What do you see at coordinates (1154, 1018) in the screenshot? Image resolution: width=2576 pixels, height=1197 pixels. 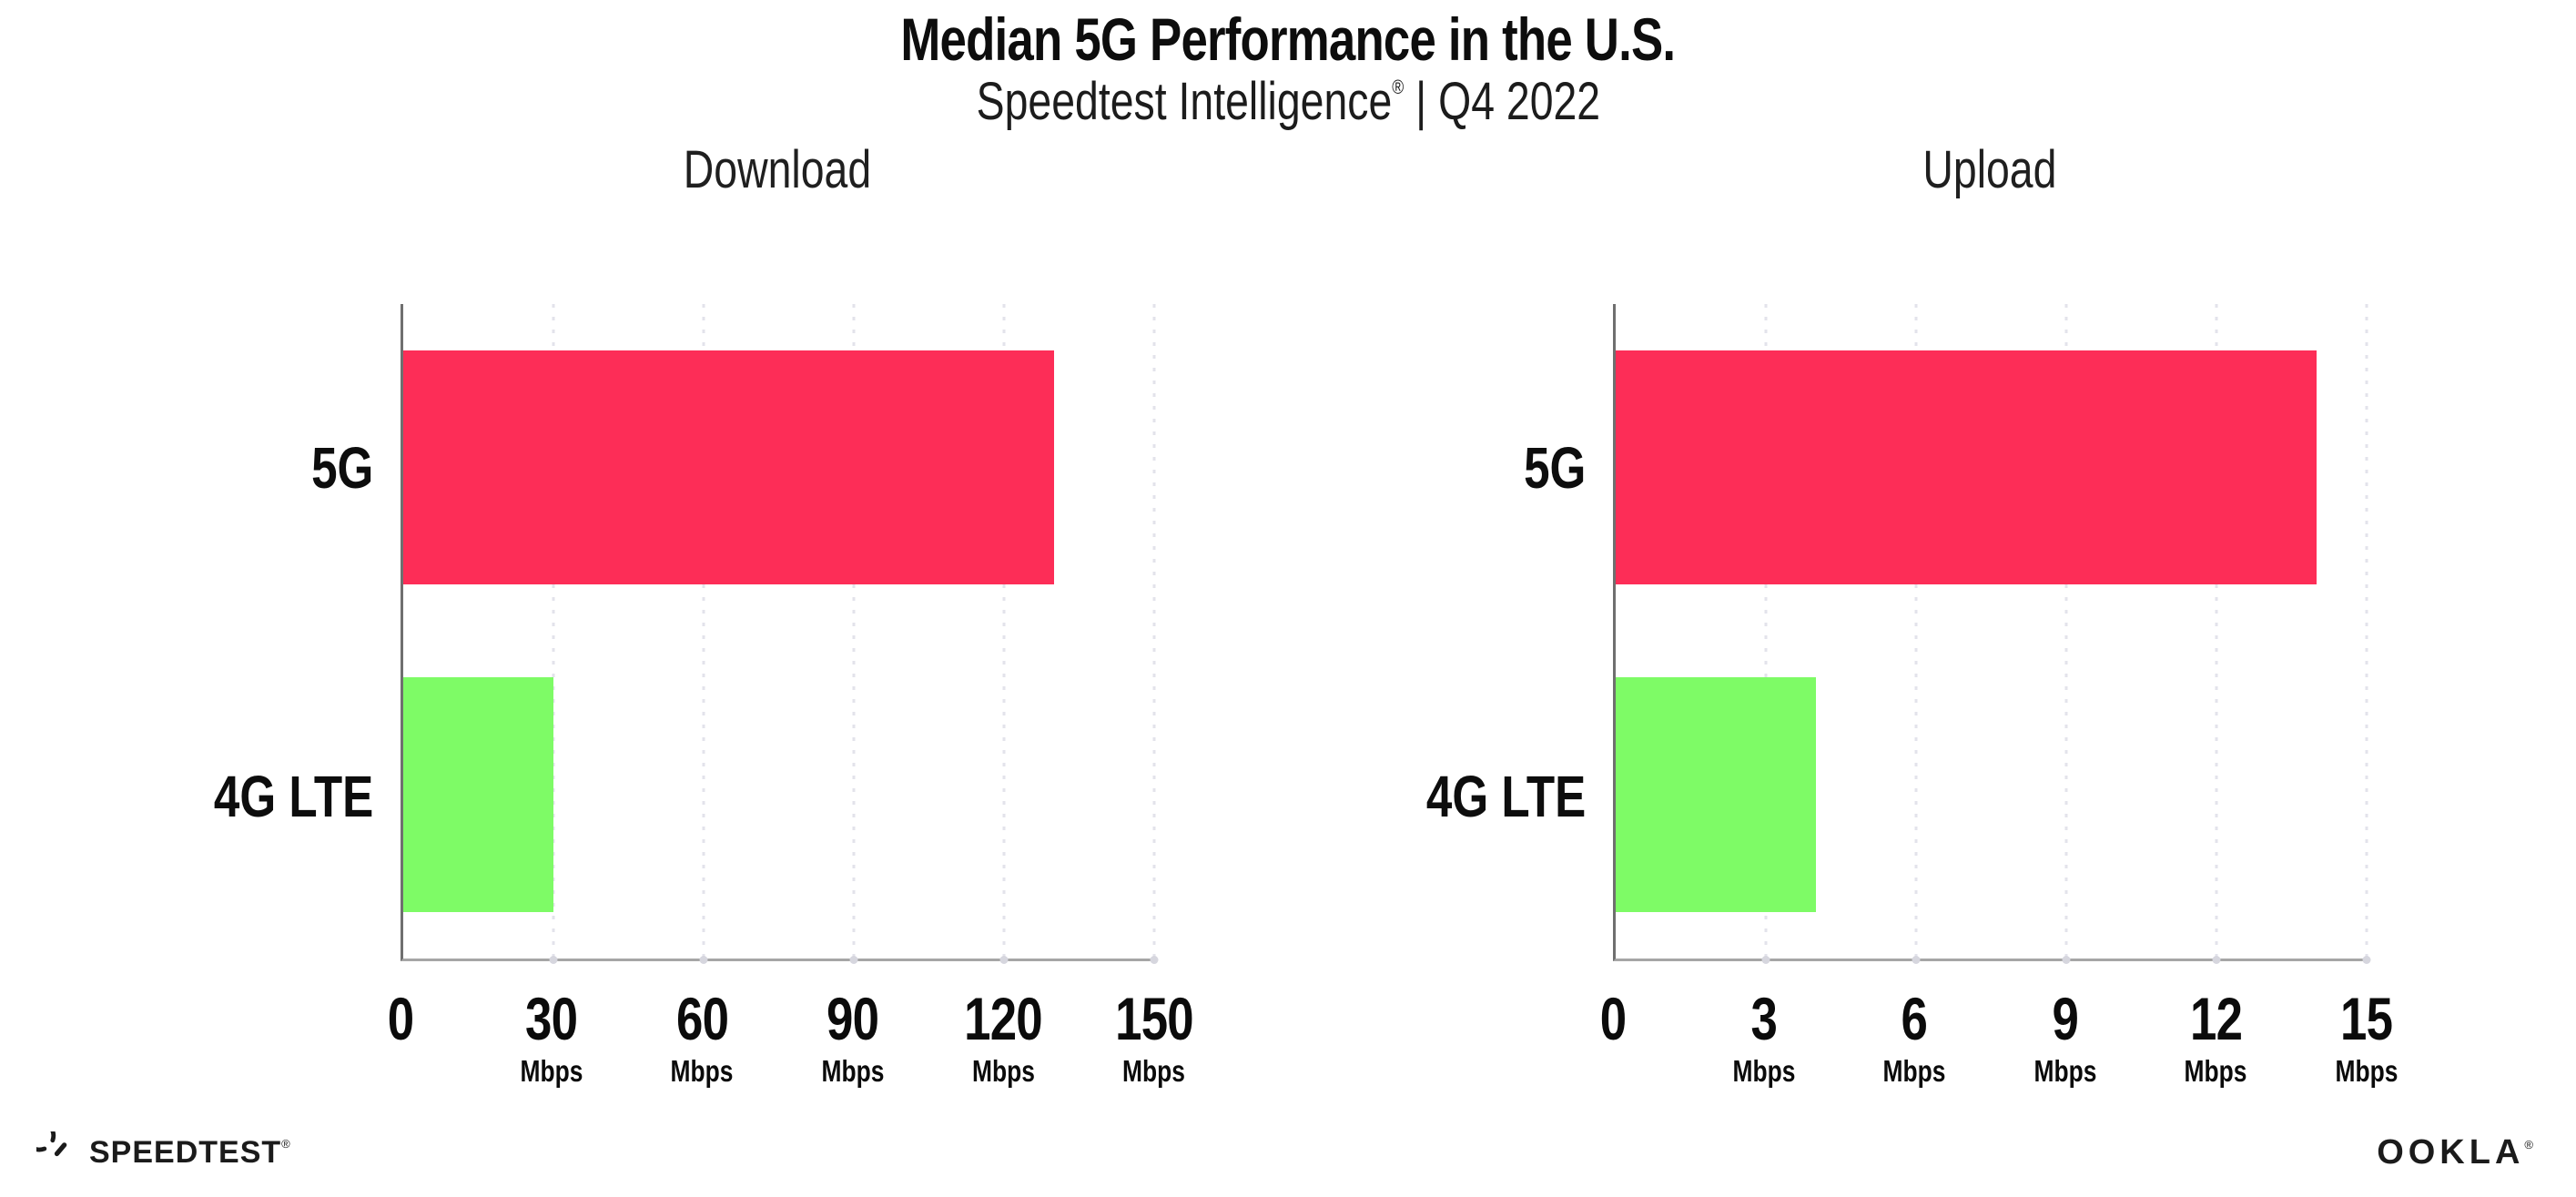 I see `x-tick-value-text: 150` at bounding box center [1154, 1018].